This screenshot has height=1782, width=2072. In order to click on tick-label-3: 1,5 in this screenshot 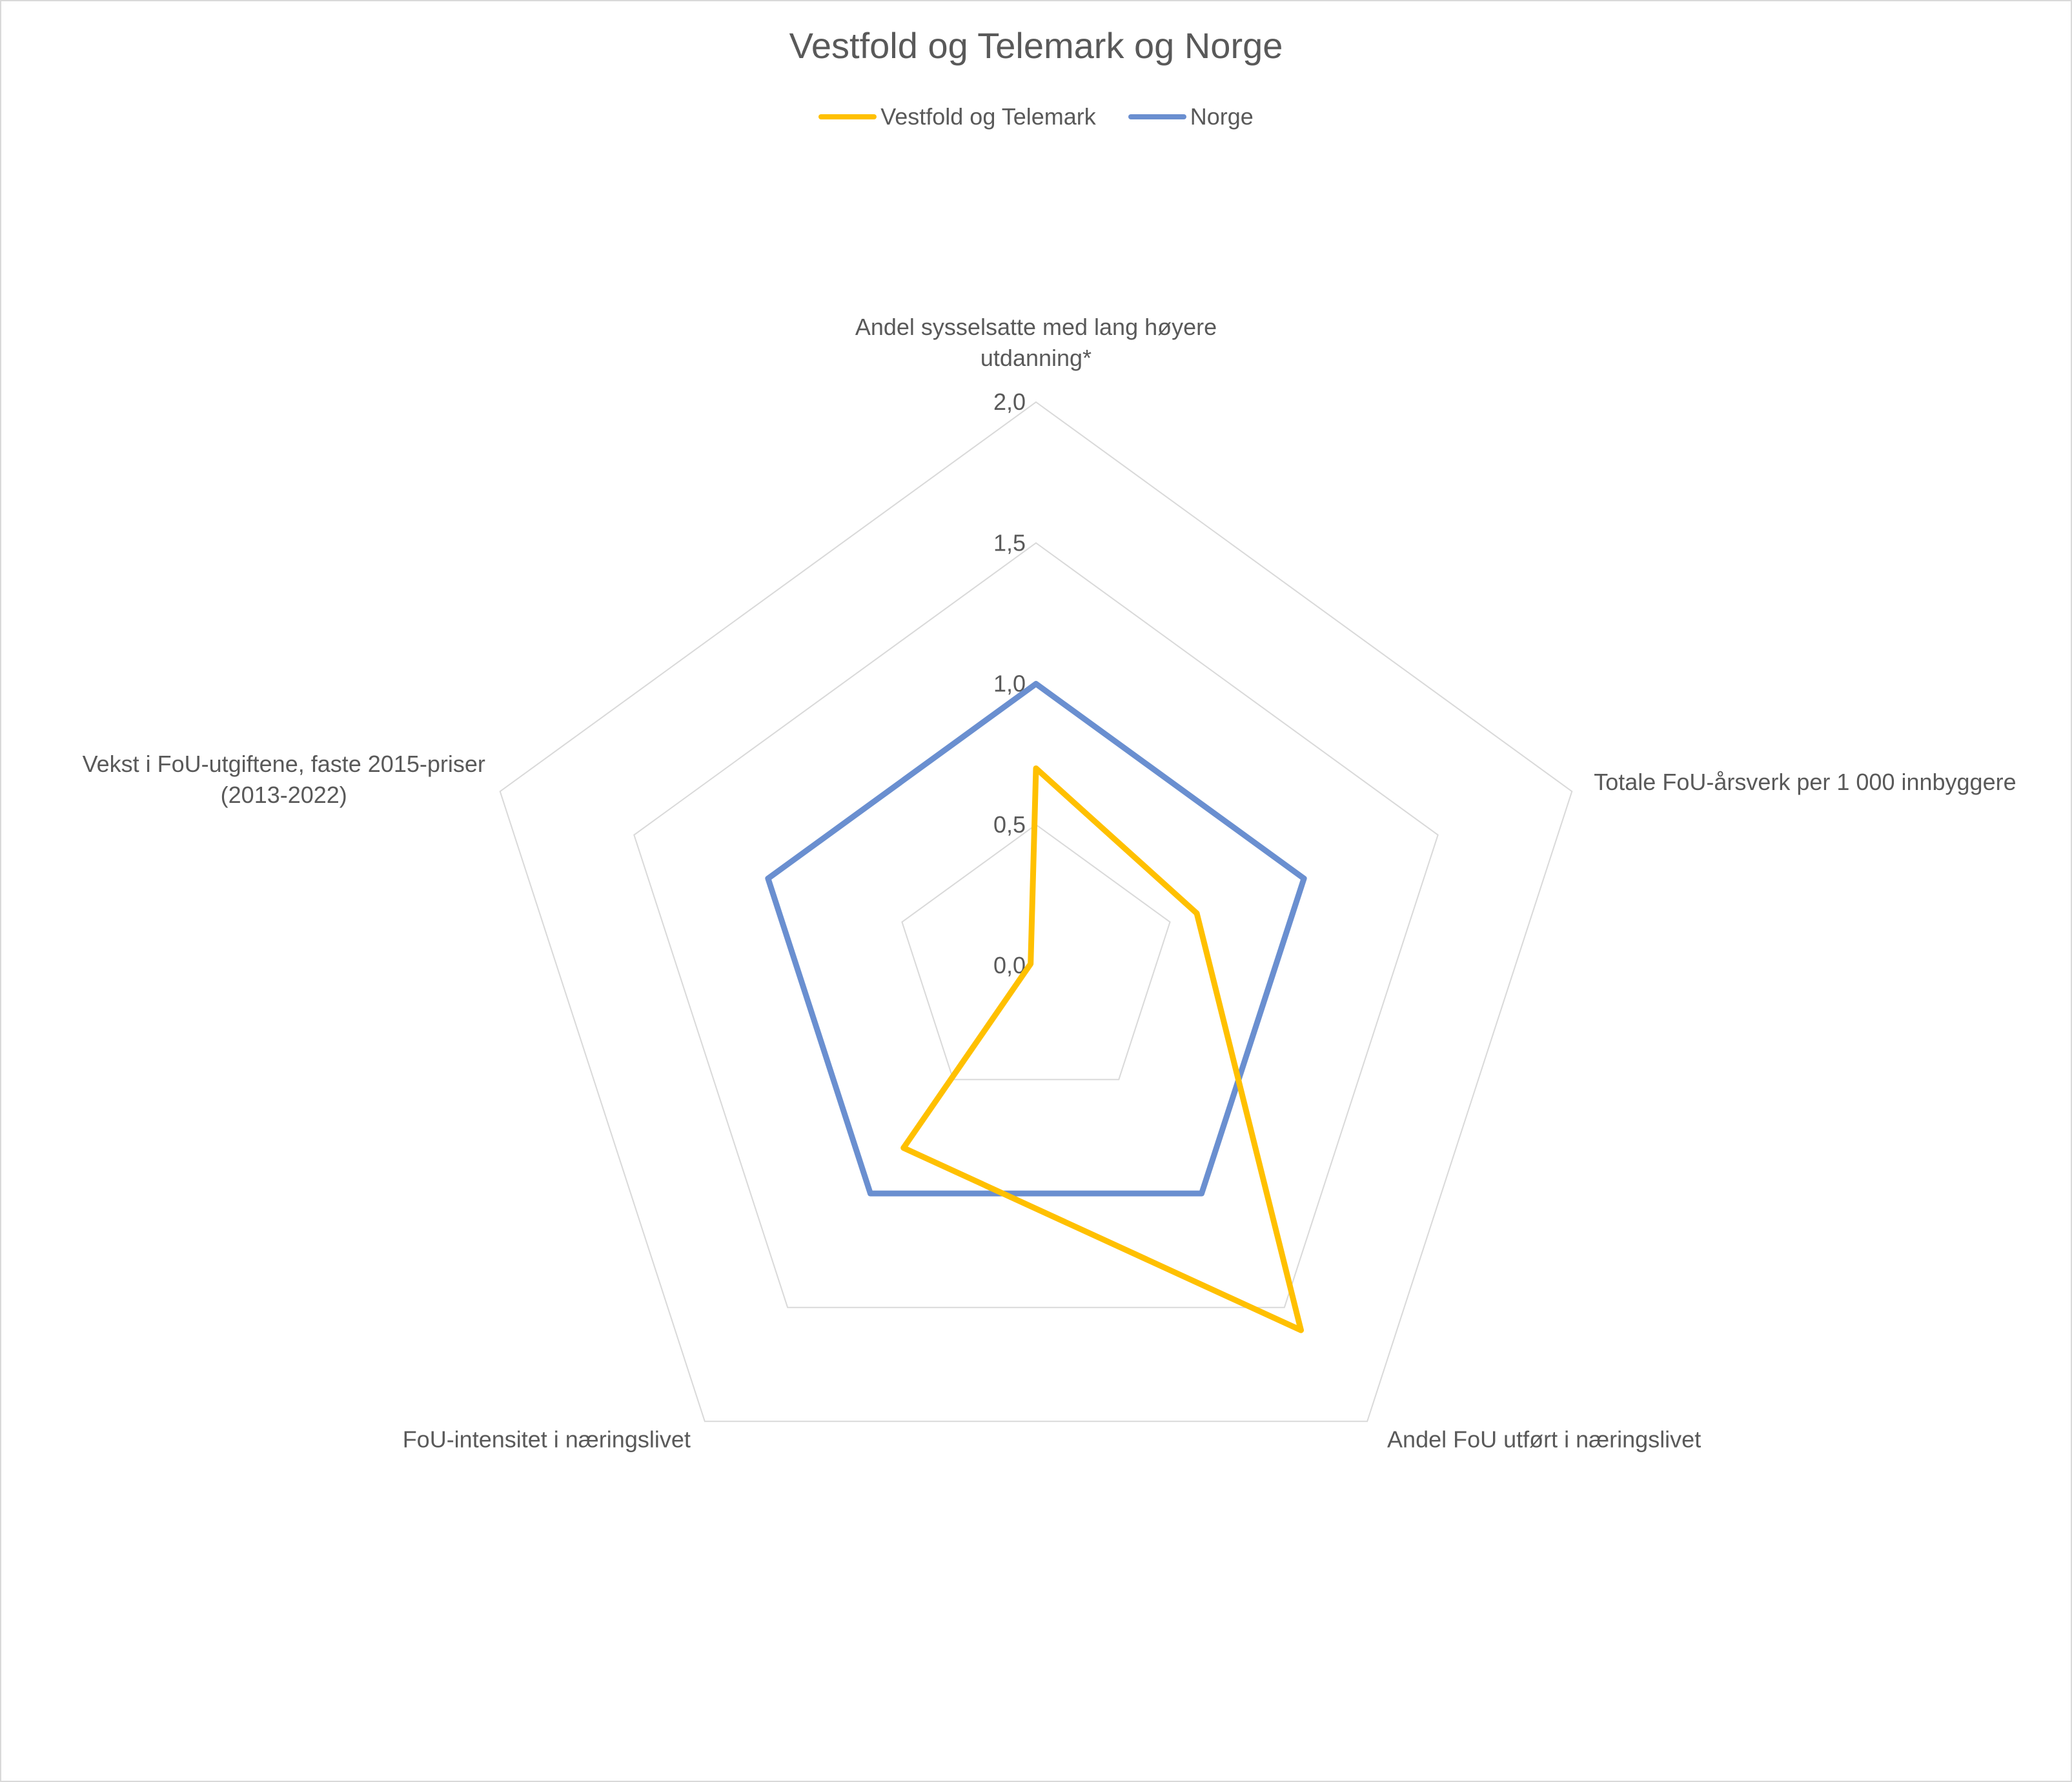, I will do `click(1009, 542)`.